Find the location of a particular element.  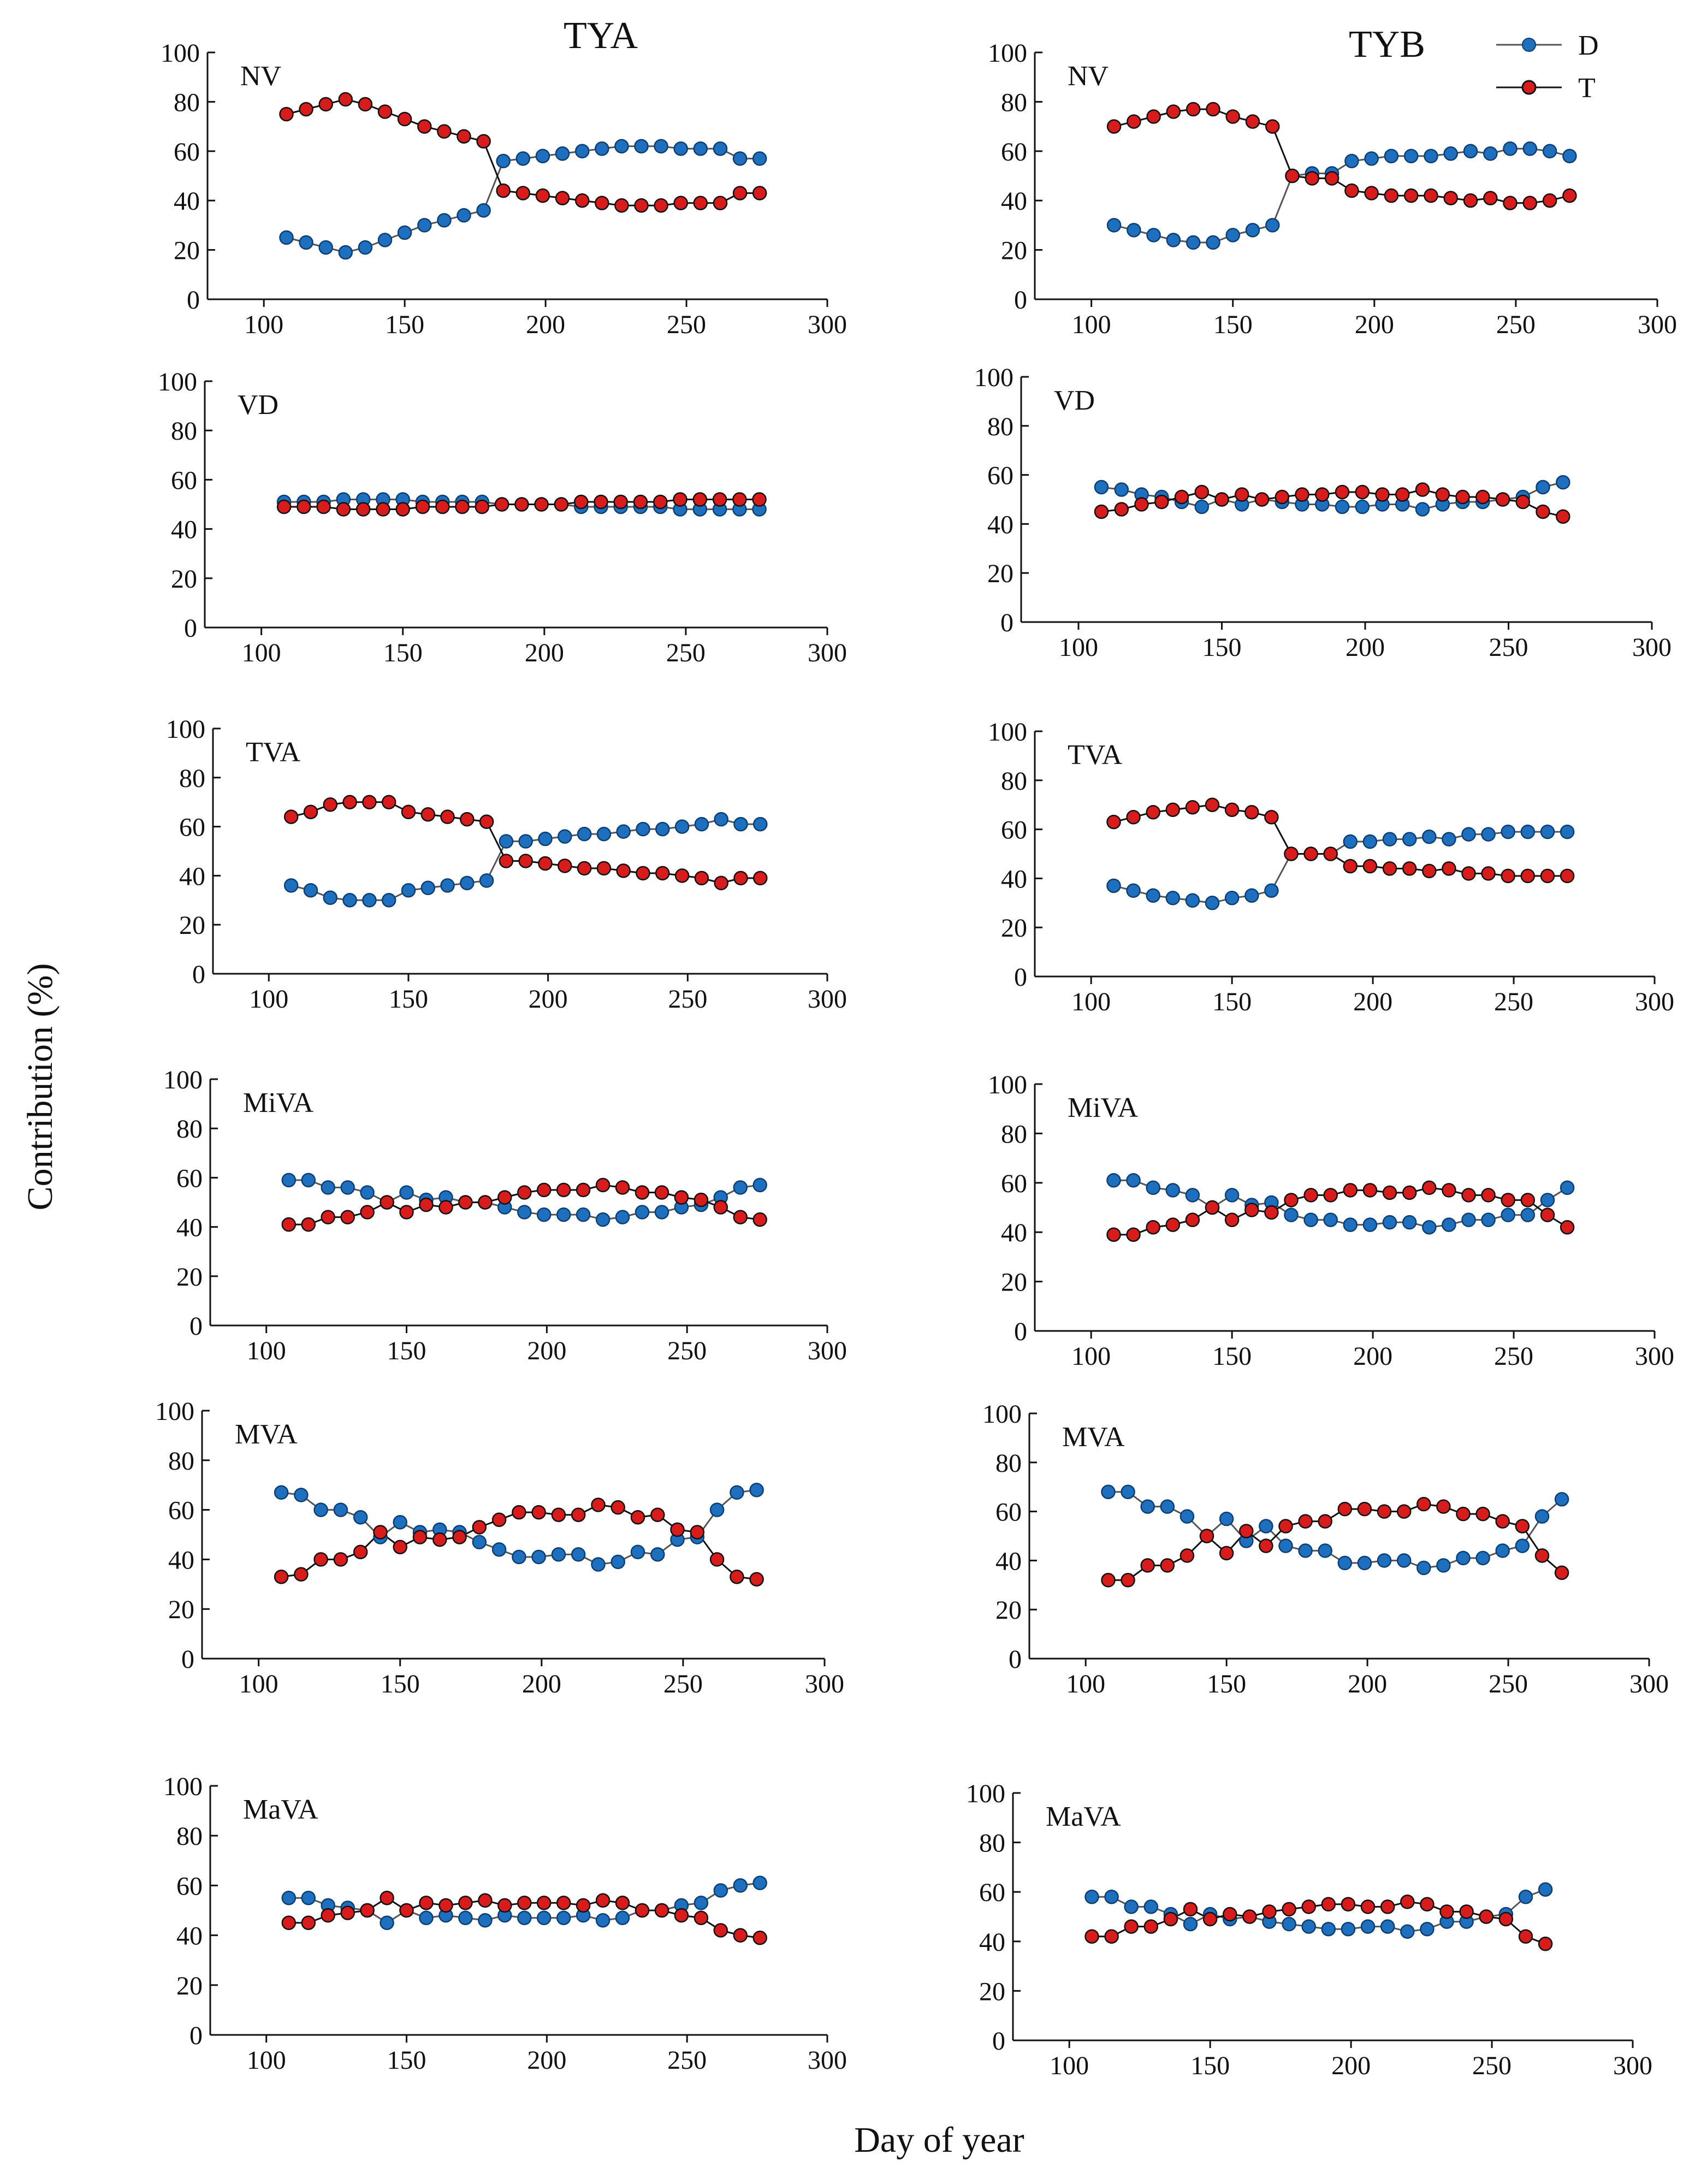

series-line-t is located at coordinates (1332, 503).